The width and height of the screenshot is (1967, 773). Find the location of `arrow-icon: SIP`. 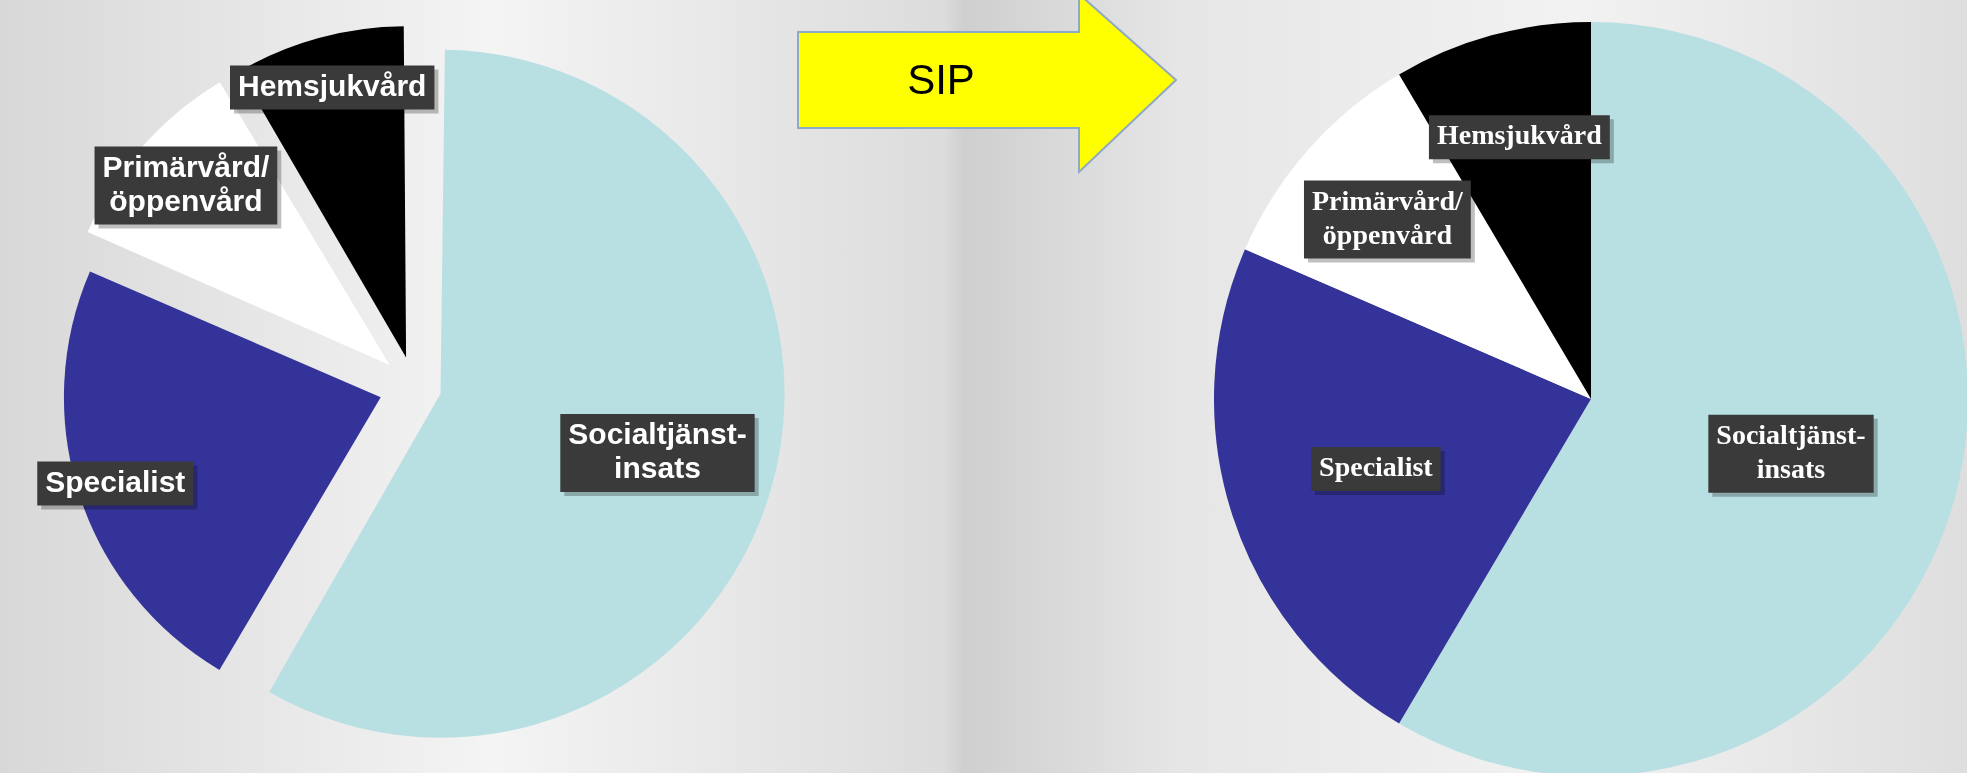

arrow-icon: SIP is located at coordinates (988, 88).